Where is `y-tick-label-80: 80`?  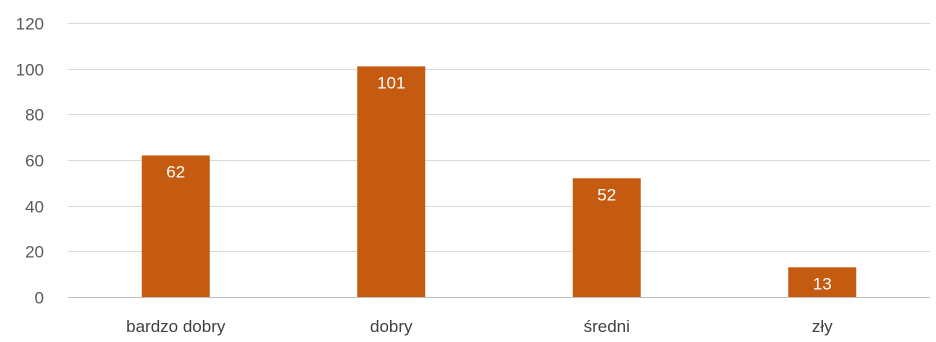 y-tick-label-80: 80 is located at coordinates (34, 115).